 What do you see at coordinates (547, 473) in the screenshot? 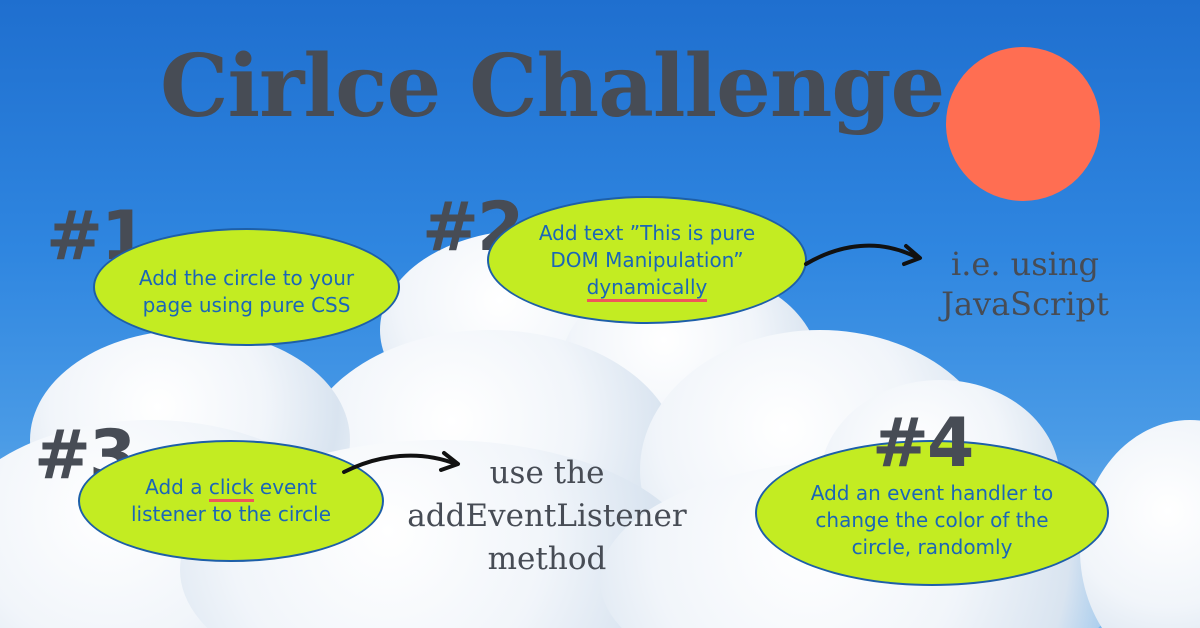
I see `step-3-note-line-1: use the` at bounding box center [547, 473].